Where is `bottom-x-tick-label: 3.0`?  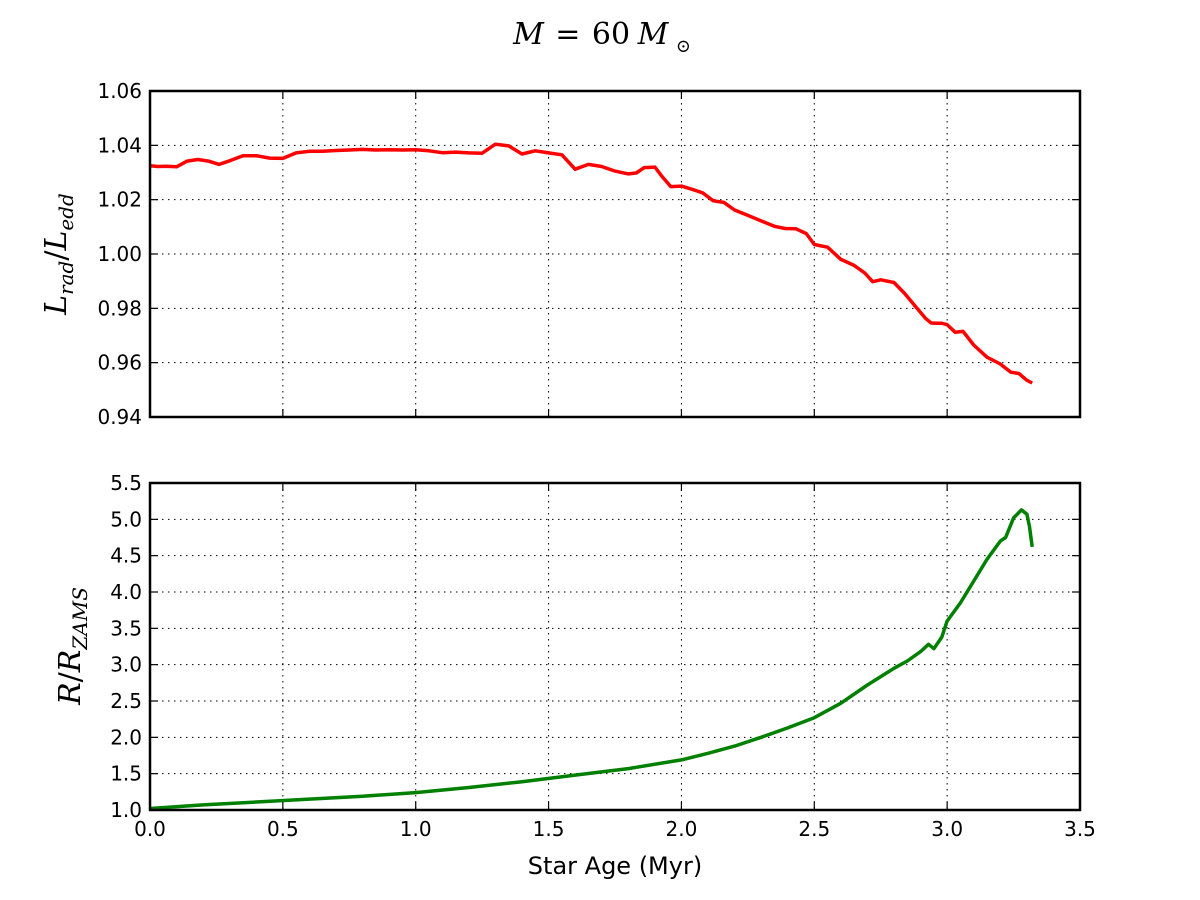 bottom-x-tick-label: 3.0 is located at coordinates (947, 829).